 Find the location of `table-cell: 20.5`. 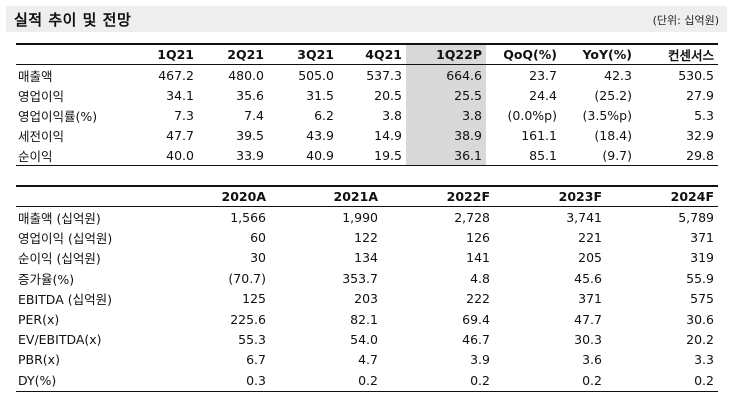

table-cell: 20.5 is located at coordinates (388, 95).